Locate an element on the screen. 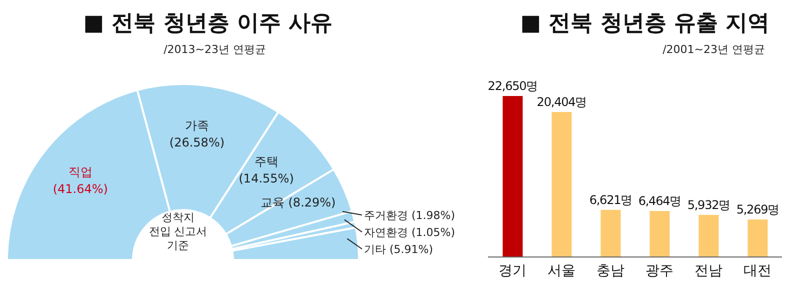 The image size is (800, 288). x-tick-label: 광주 is located at coordinates (660, 270).